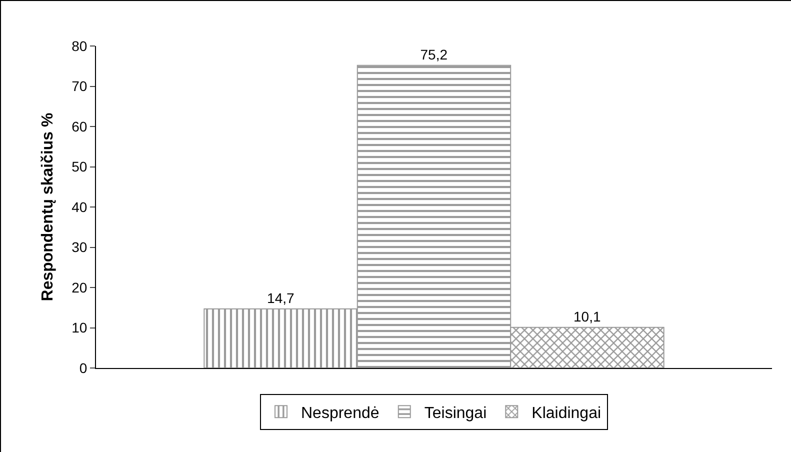 Image resolution: width=791 pixels, height=452 pixels. I want to click on y-tick-label: 60, so click(80, 126).